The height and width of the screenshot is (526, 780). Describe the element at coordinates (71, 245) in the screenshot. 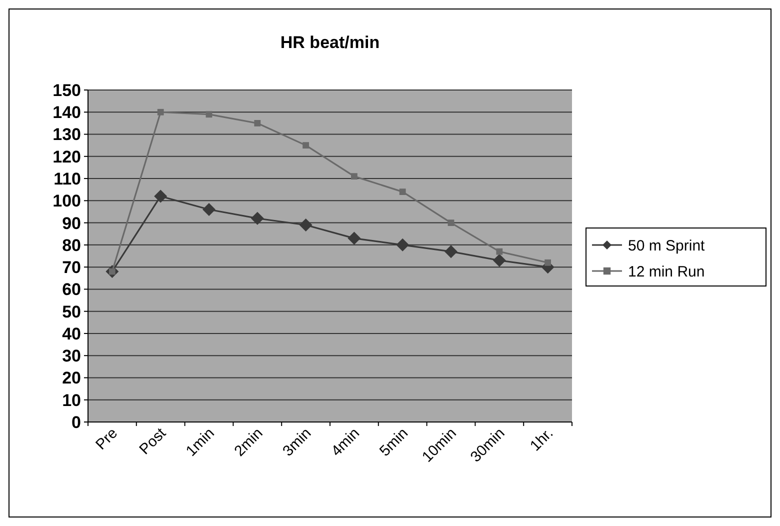

I see `y-tick-label: 80` at that location.